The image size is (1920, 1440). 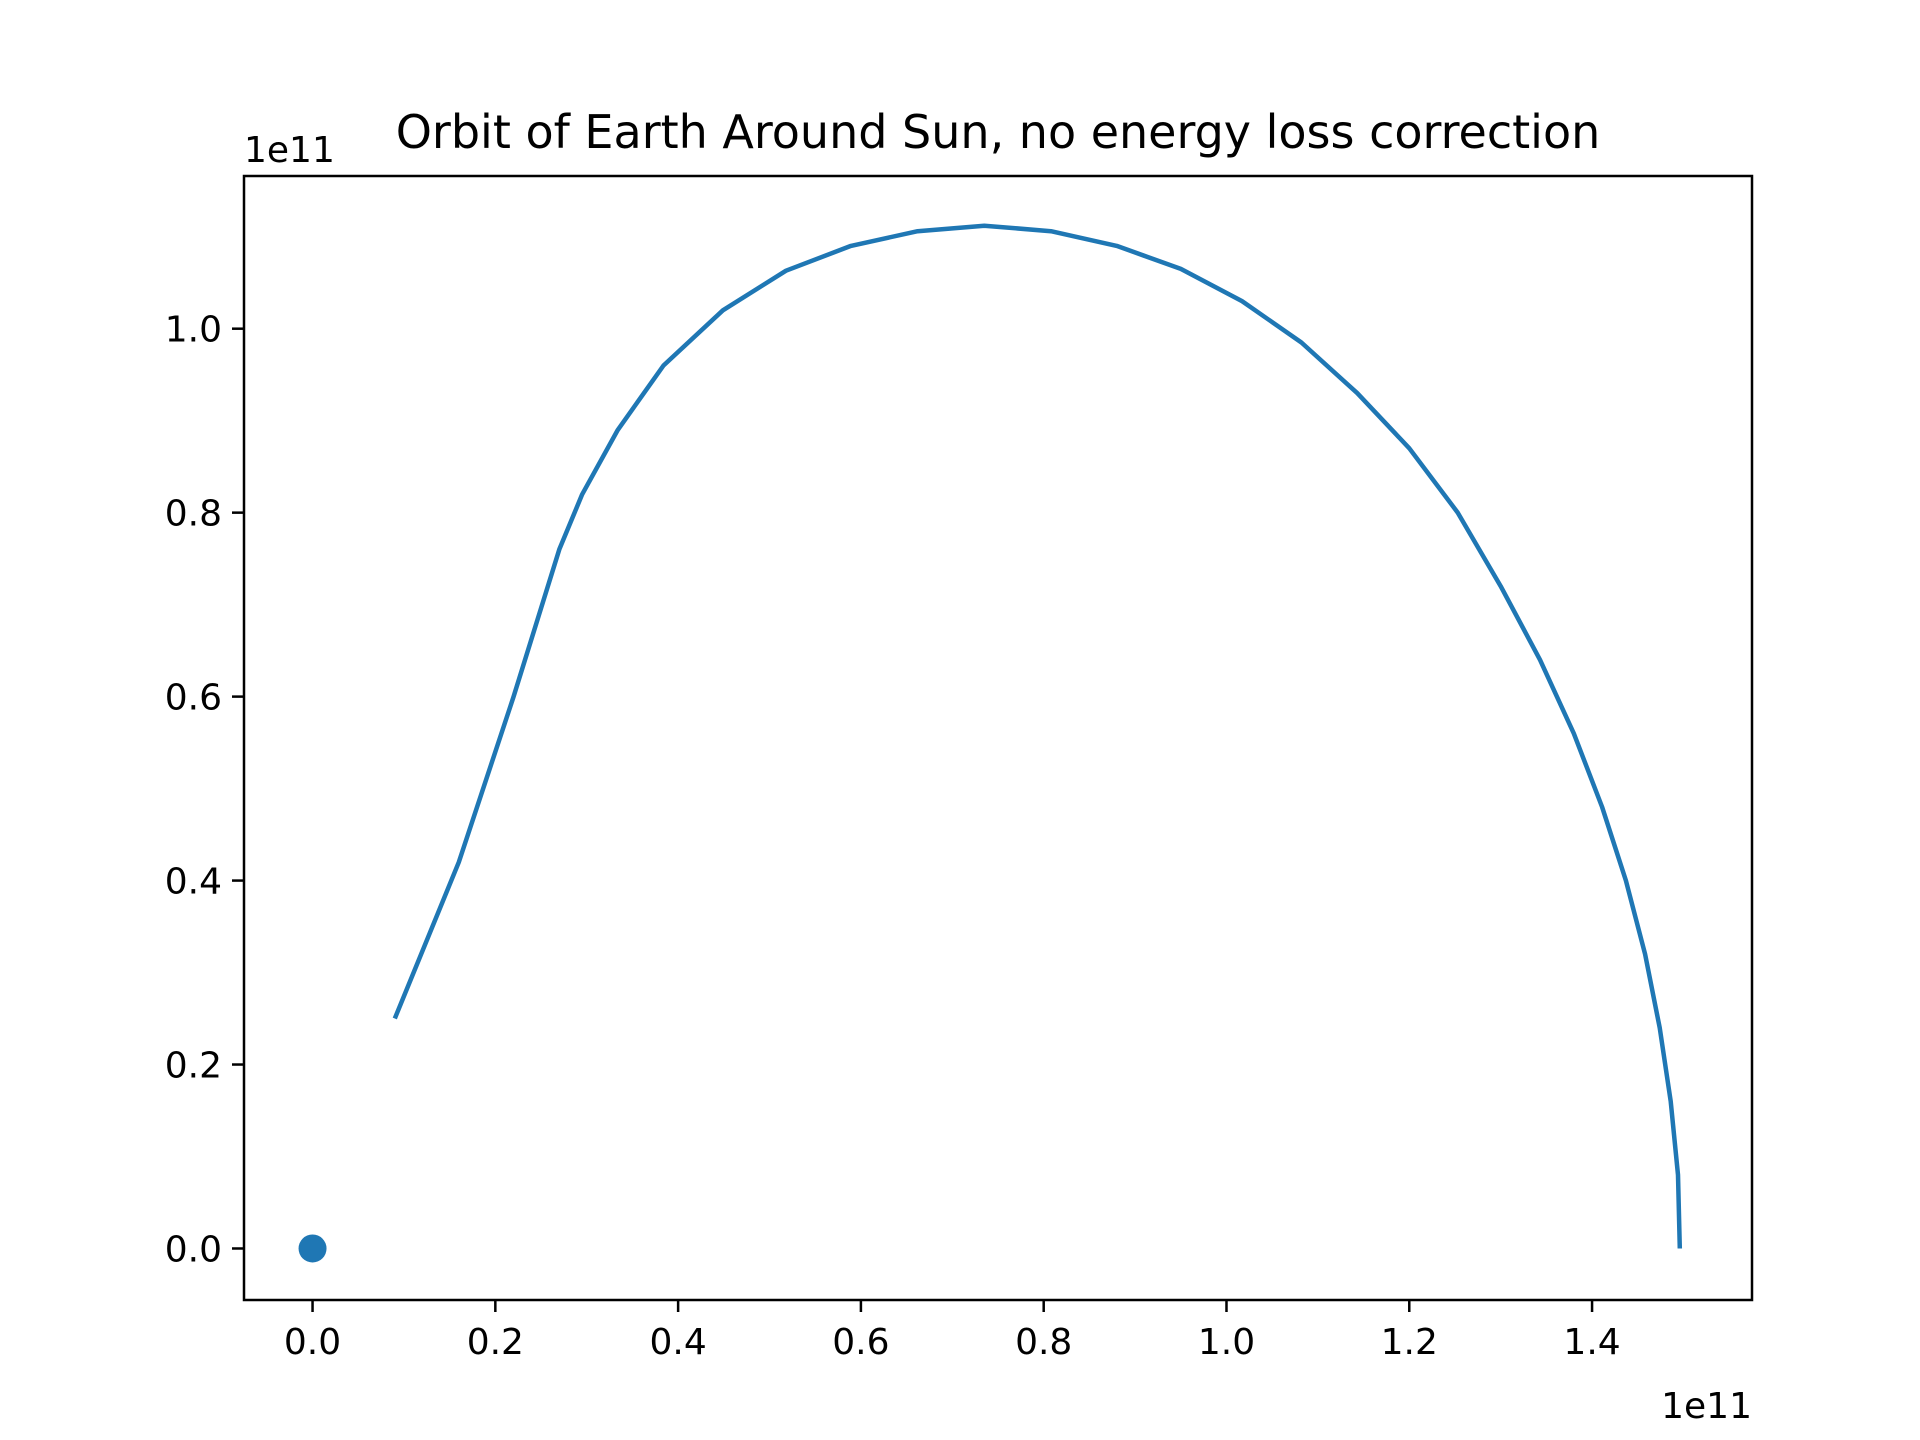 I want to click on x-tick-label: 0.0, so click(x=312, y=1342).